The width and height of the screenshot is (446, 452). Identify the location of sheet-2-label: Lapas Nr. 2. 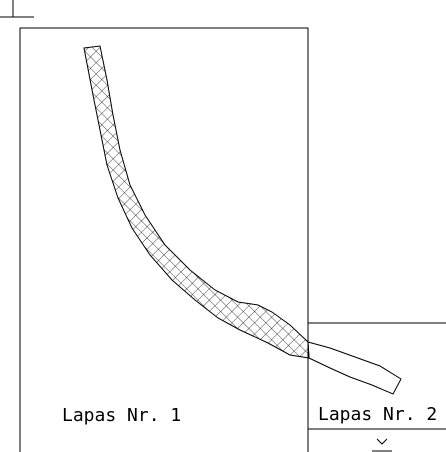
(377, 414).